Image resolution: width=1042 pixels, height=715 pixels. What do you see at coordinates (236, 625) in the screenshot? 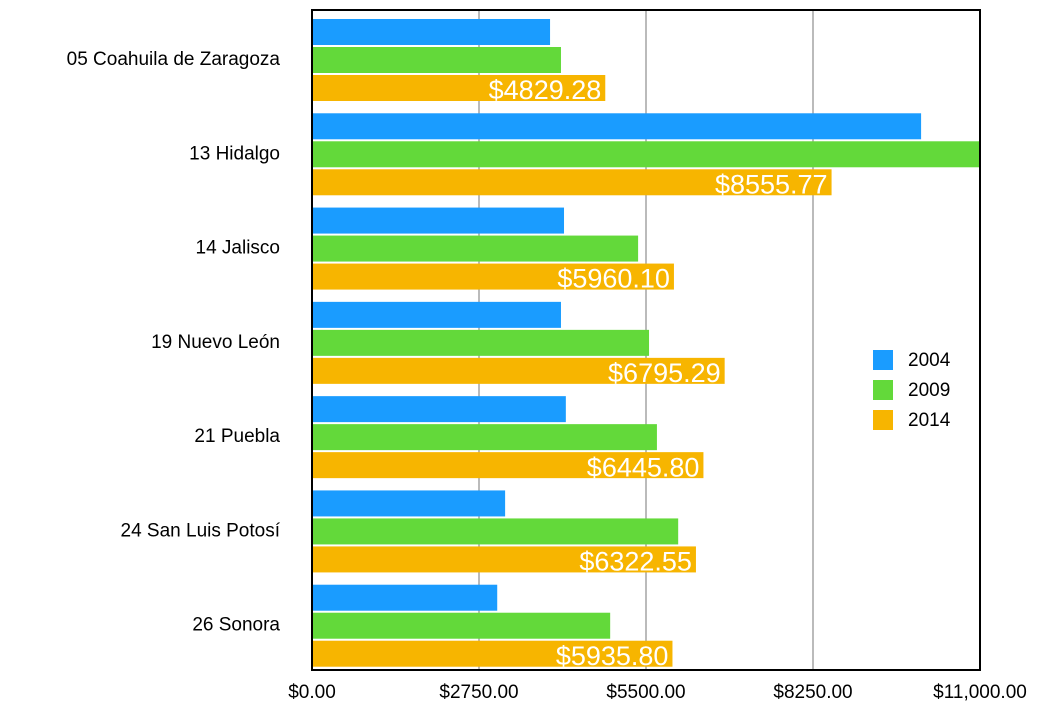
I see `y-tick-label: 26 Sonora` at bounding box center [236, 625].